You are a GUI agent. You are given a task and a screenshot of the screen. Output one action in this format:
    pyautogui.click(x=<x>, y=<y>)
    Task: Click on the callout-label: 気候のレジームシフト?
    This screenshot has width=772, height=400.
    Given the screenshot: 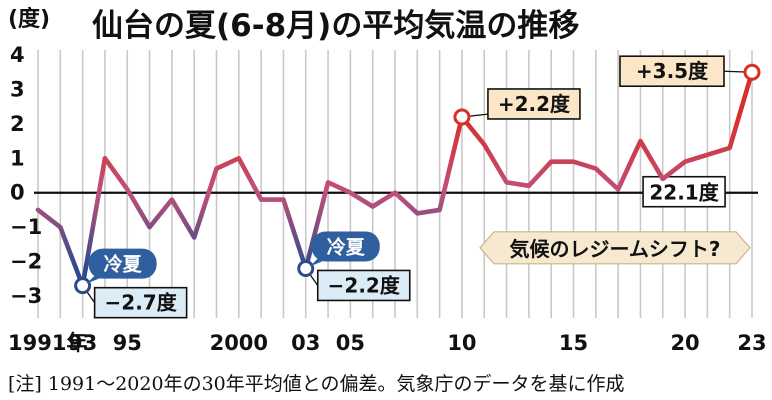 What is the action you would take?
    pyautogui.click(x=614, y=249)
    